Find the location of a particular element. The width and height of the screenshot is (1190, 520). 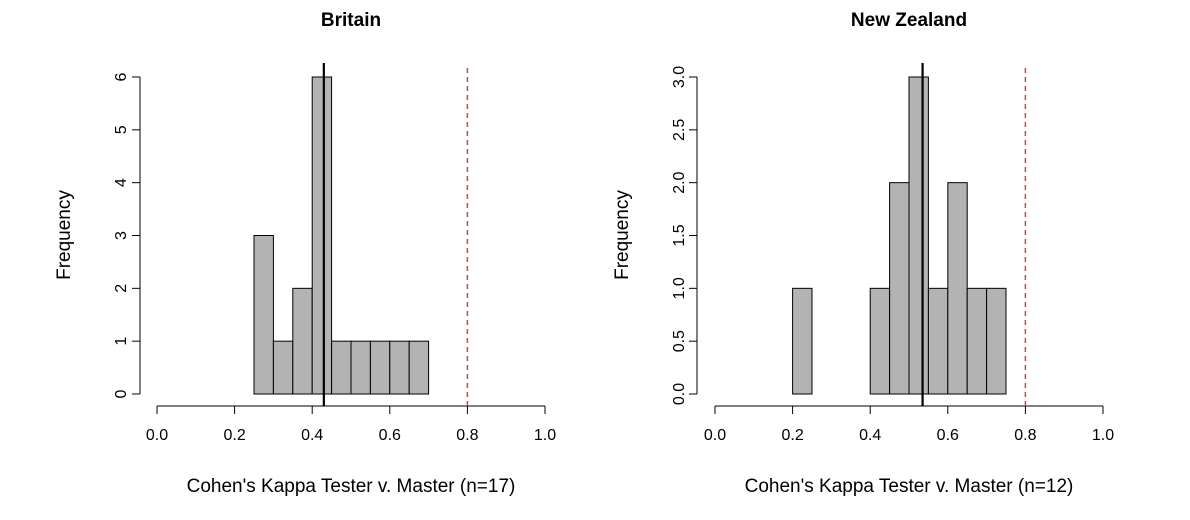

chart-title: New Zealand is located at coordinates (909, 20).